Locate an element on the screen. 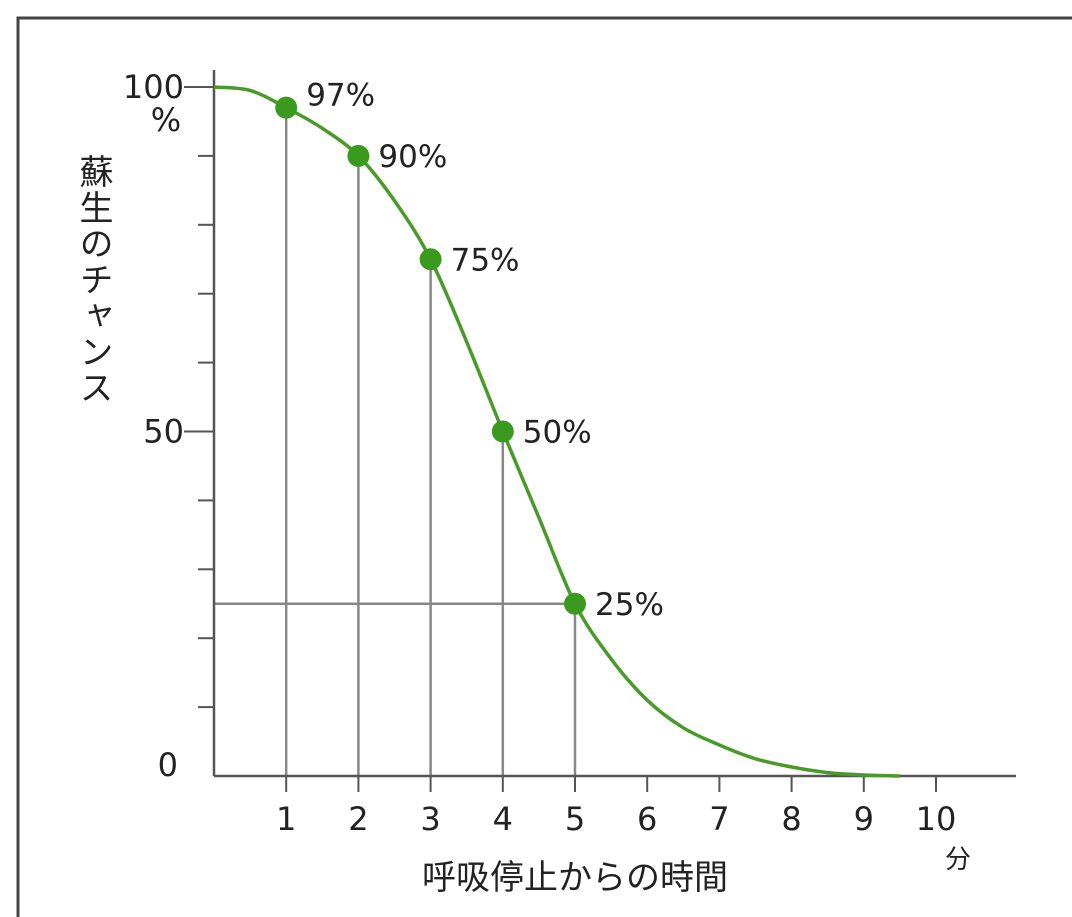 This screenshot has width=1072, height=917. x-axis-title: 呼吸停止からの時間 is located at coordinates (575, 878).